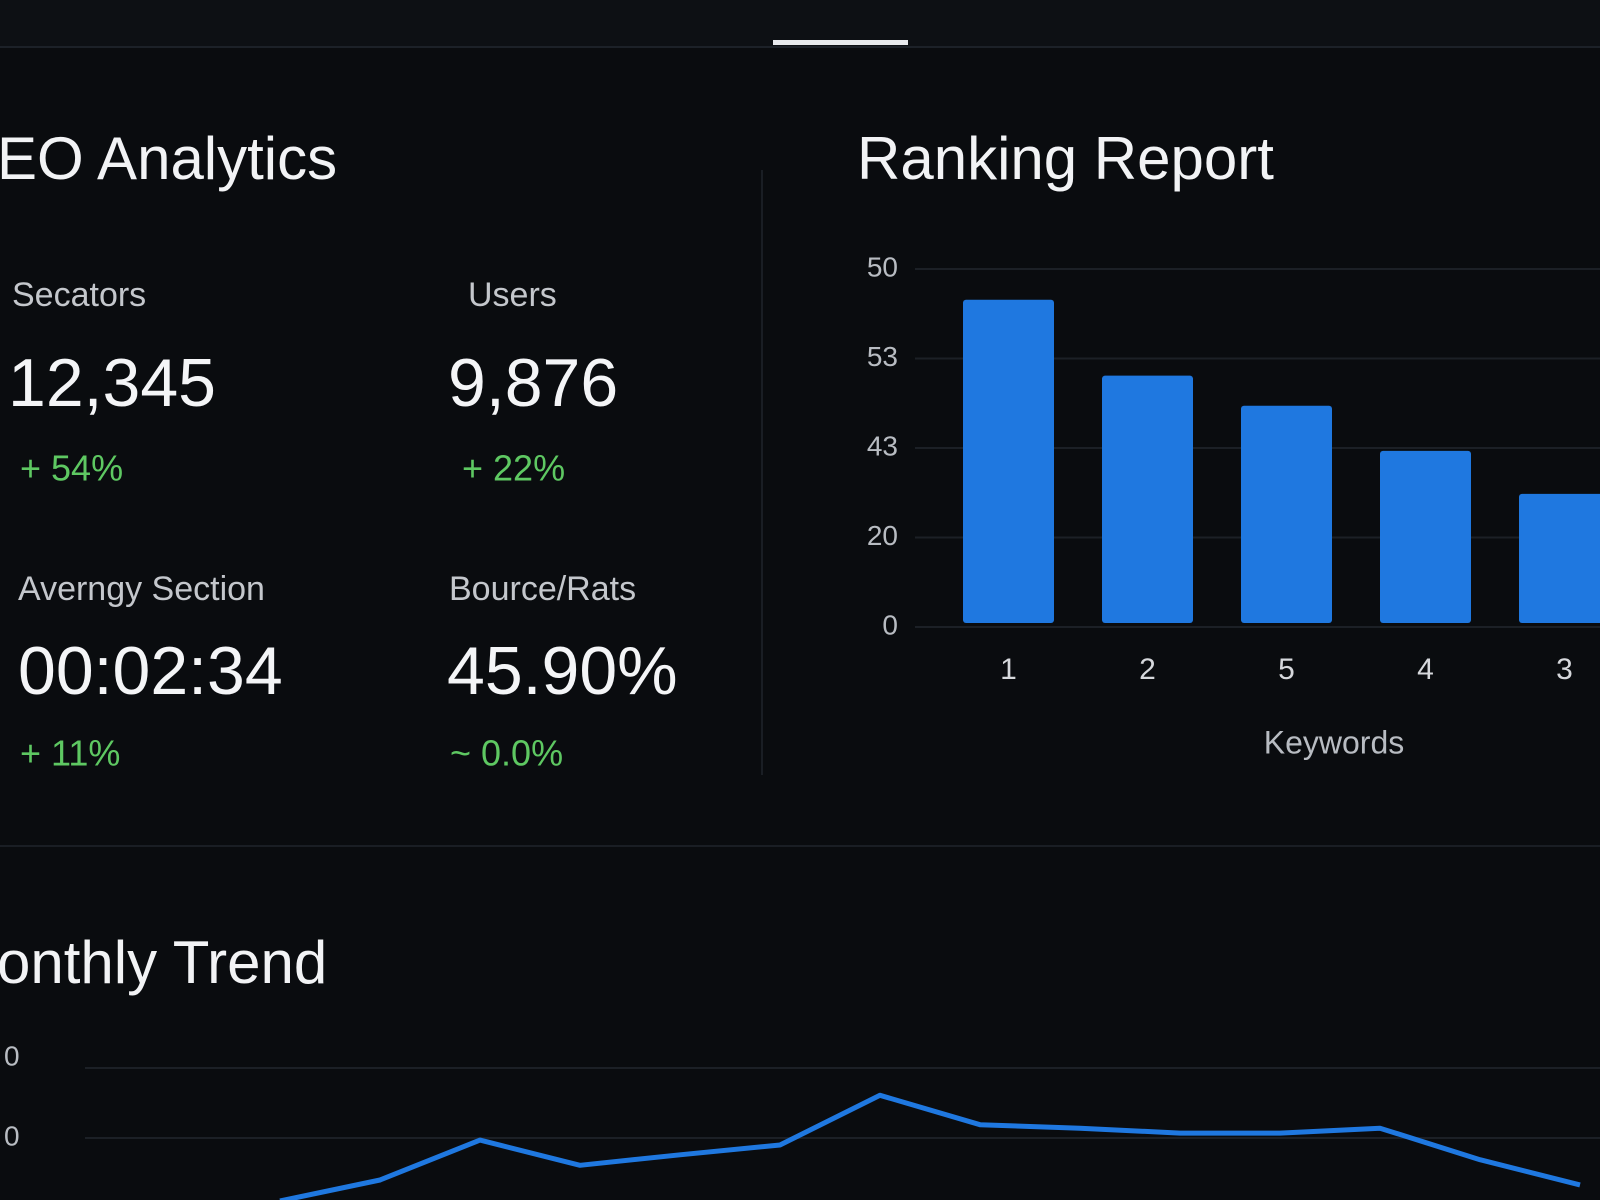 This screenshot has height=1200, width=1600. I want to click on x-tick-label: 1, so click(1008, 669).